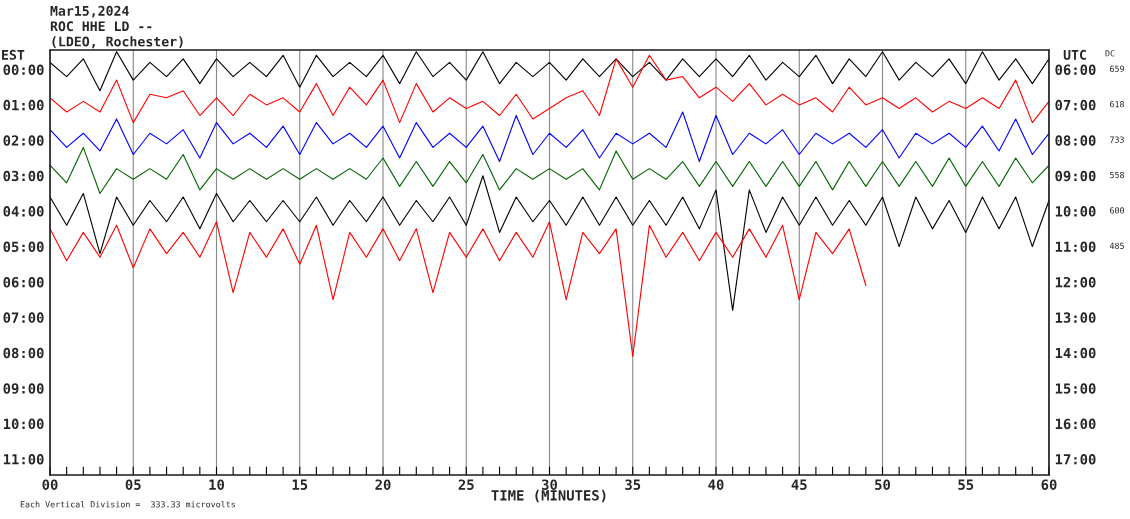  What do you see at coordinates (466, 484) in the screenshot?
I see `x-tick-label: 25` at bounding box center [466, 484].